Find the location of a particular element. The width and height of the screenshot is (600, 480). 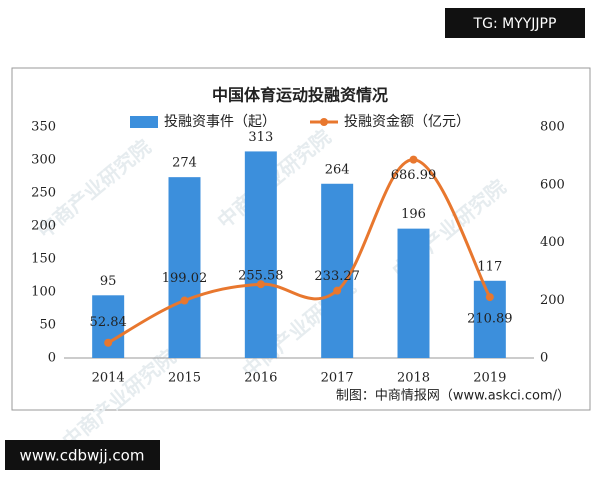

top-right-text: TG: MYYJJPP is located at coordinates (515, 24).